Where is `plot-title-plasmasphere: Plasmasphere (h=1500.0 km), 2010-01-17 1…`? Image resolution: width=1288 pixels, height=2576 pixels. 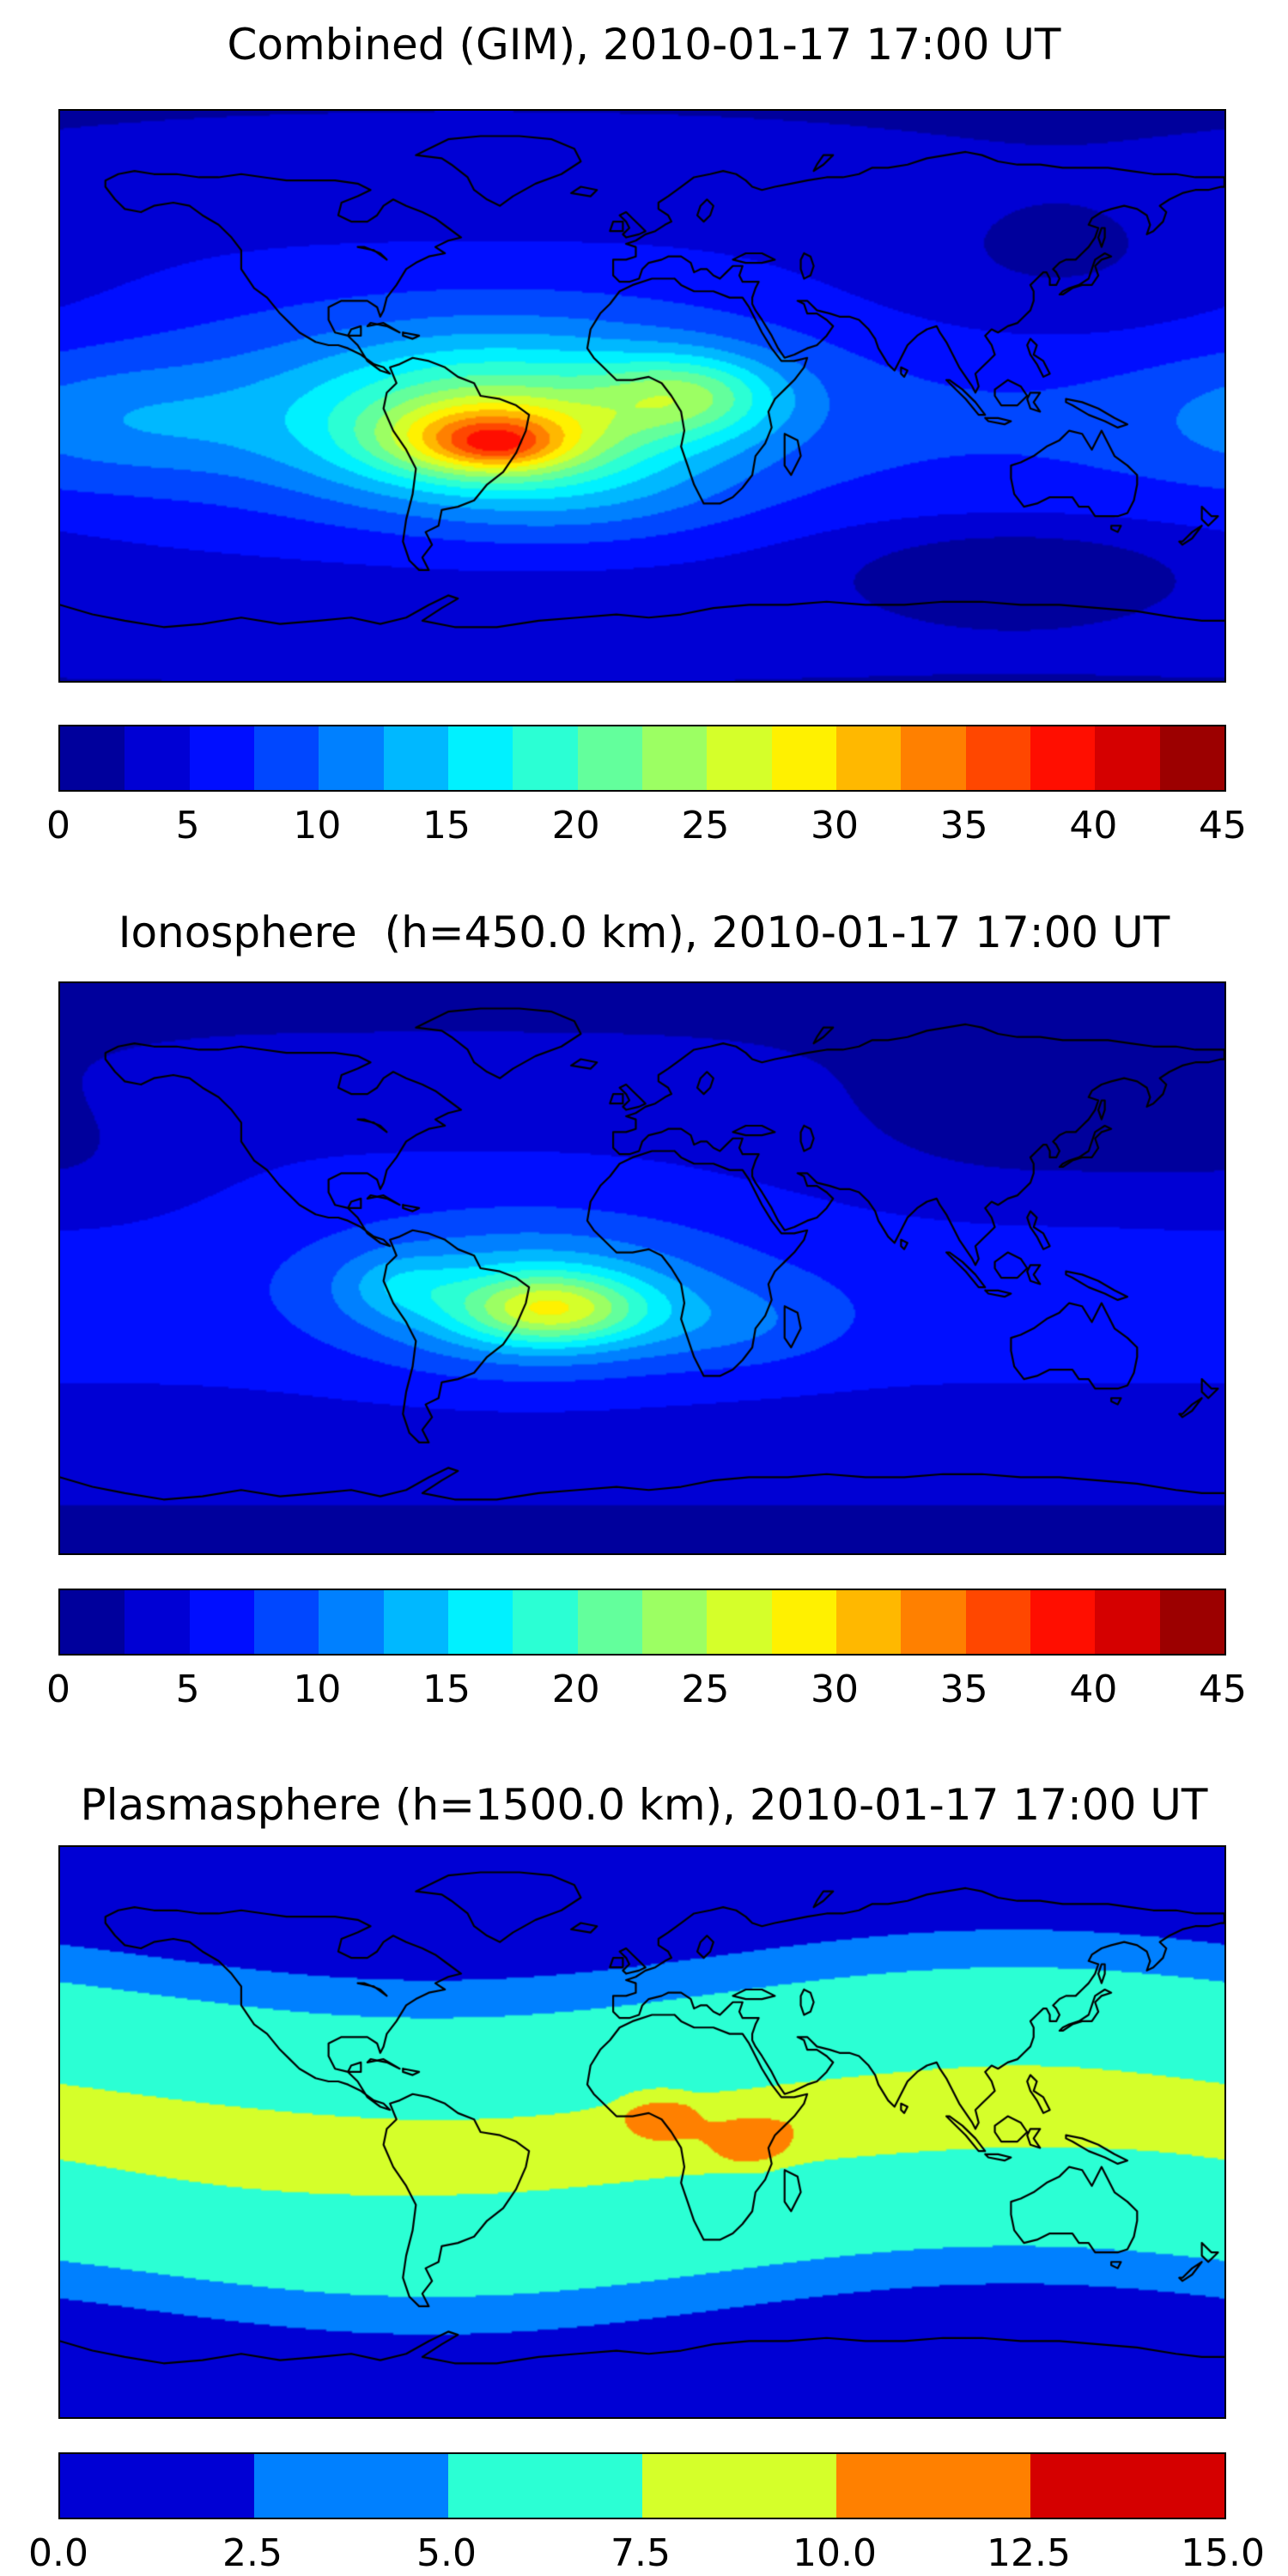 plot-title-plasmasphere: Plasmasphere (h=1500.0 km), 2010-01-17 1… is located at coordinates (644, 1805).